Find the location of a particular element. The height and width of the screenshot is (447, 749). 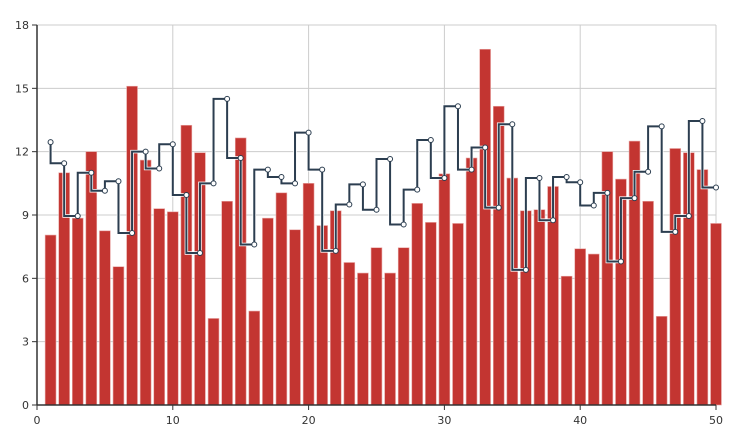

x-tick-label: 40 is located at coordinates (580, 420).